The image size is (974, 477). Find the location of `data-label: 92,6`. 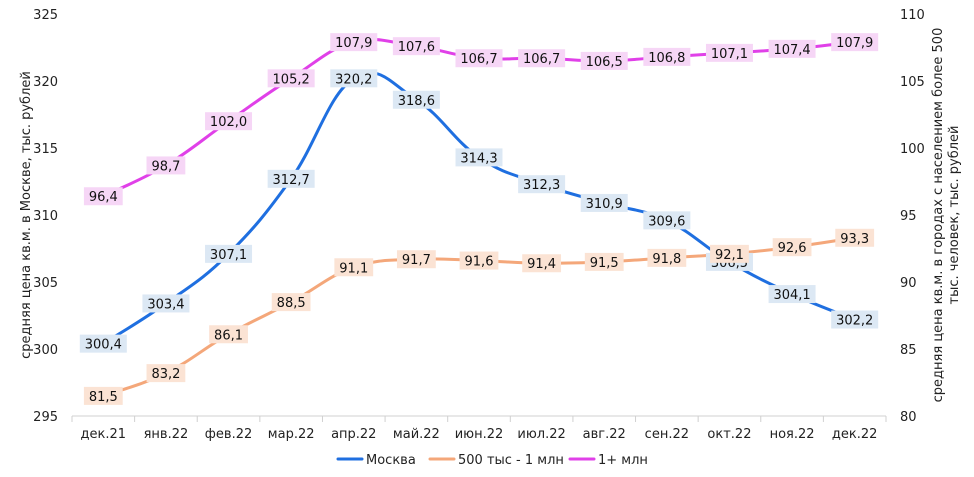

data-label: 92,6 is located at coordinates (792, 248).